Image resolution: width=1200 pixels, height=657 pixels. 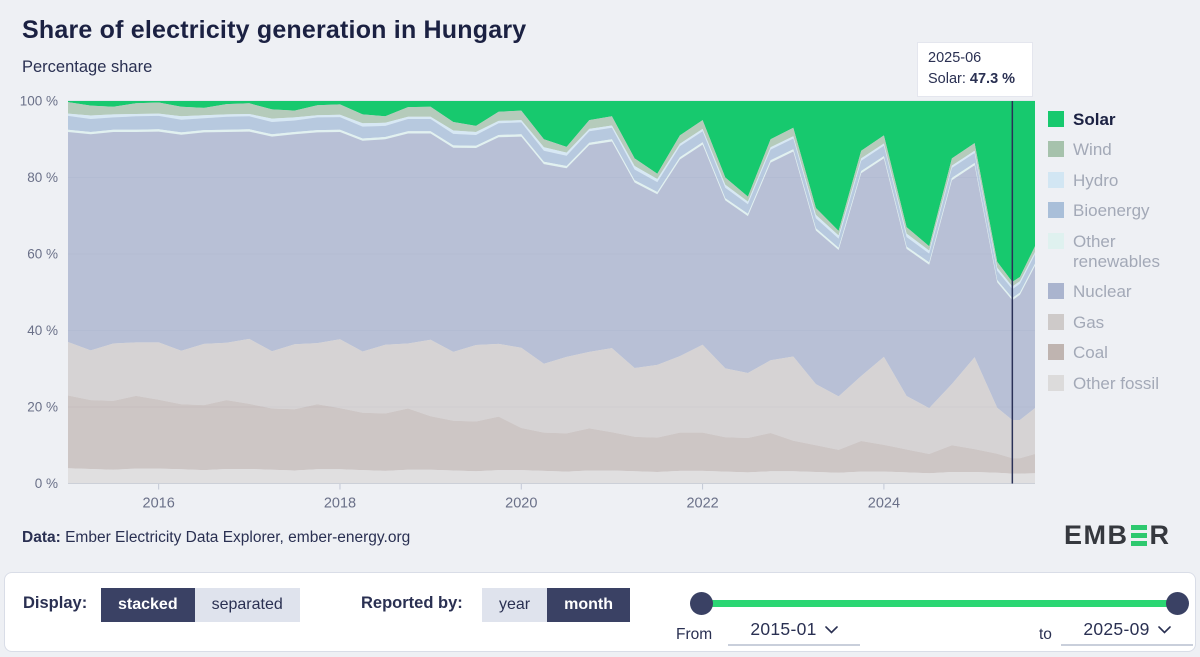 What do you see at coordinates (148, 605) in the screenshot?
I see `display-option-stacked: stacked` at bounding box center [148, 605].